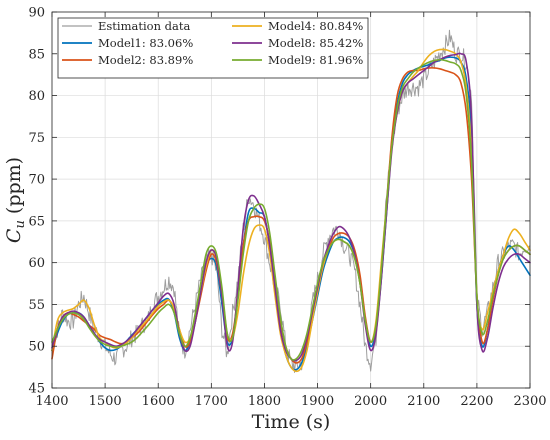 This screenshot has height=440, width=550. Describe the element at coordinates (36, 13) in the screenshot. I see `y-tick-label: 90` at that location.